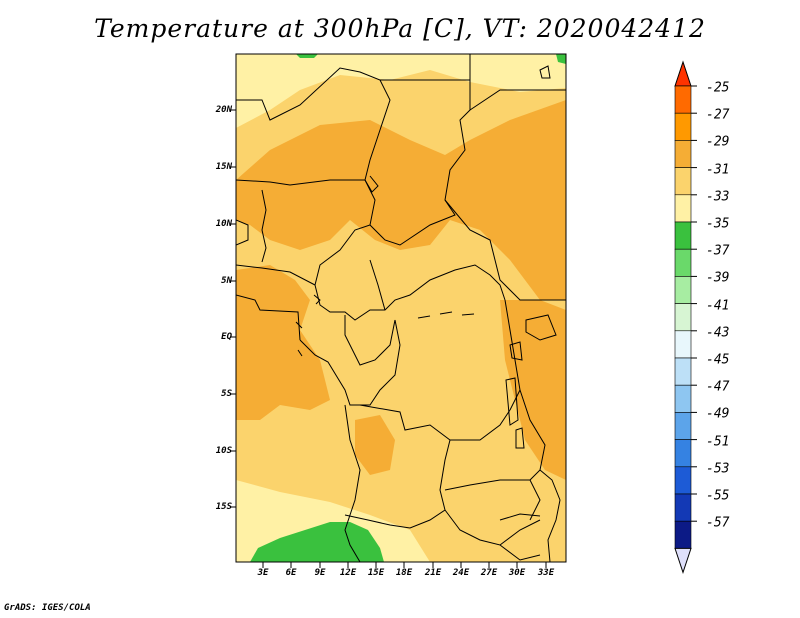  What do you see at coordinates (320, 573) in the screenshot?
I see `x-tick-label: 9E` at bounding box center [320, 573].